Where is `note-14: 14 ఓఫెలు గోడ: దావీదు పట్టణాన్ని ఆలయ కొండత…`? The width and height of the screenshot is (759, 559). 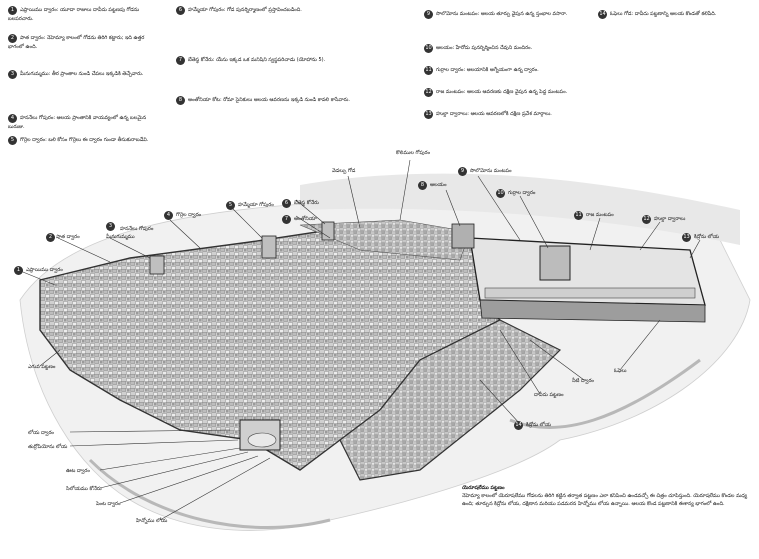
note-14: 14 ఓఫెలు గోడ: దావీదు పట్టణాన్ని ఆలయ కొండత… is located at coordinates (675, 14).